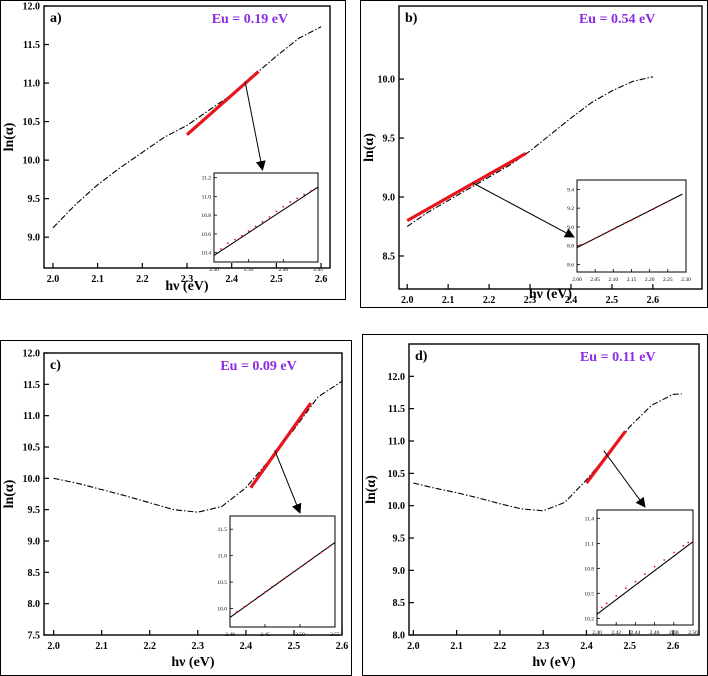  I want to click on y-tick-label: 8.5, so click(399, 603).